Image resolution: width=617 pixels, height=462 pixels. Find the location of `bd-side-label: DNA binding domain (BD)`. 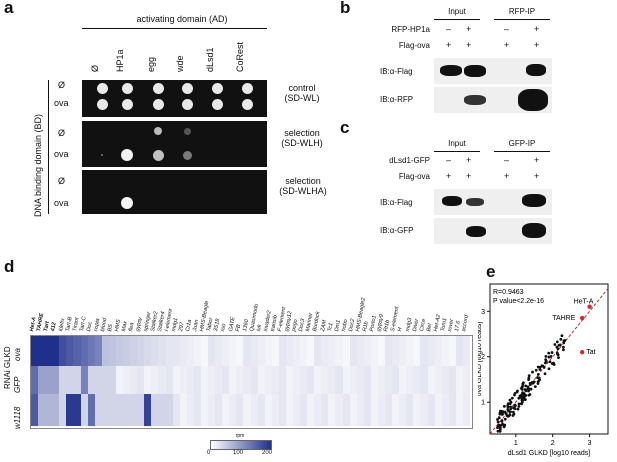

bd-side-label: DNA binding domain (BD) is located at coordinates (38, 165).